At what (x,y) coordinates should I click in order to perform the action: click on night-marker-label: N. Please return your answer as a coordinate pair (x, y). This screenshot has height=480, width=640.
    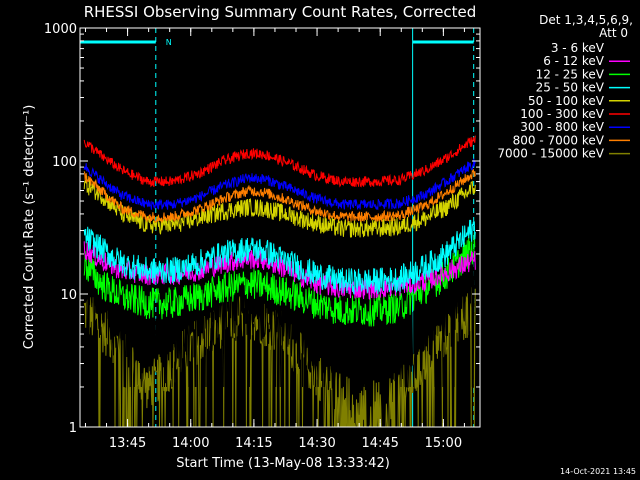
    Looking at the image, I should click on (169, 42).